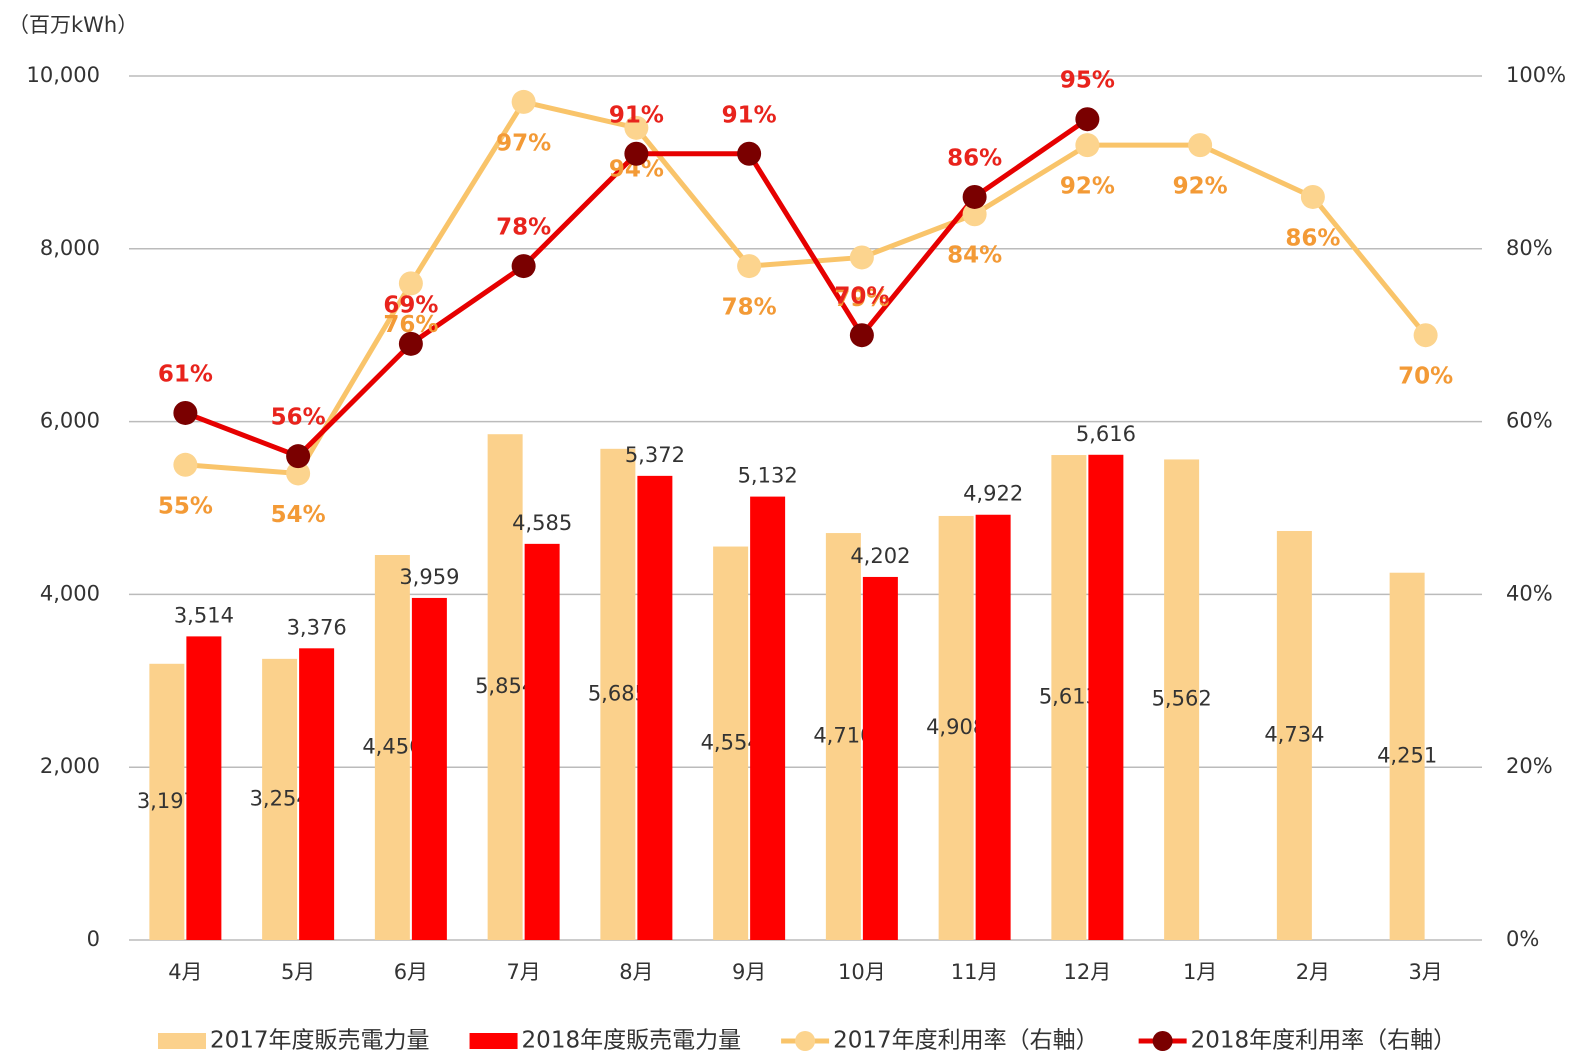  What do you see at coordinates (410, 305) in the screenshot?
I see `rate-label: 69%` at bounding box center [410, 305].